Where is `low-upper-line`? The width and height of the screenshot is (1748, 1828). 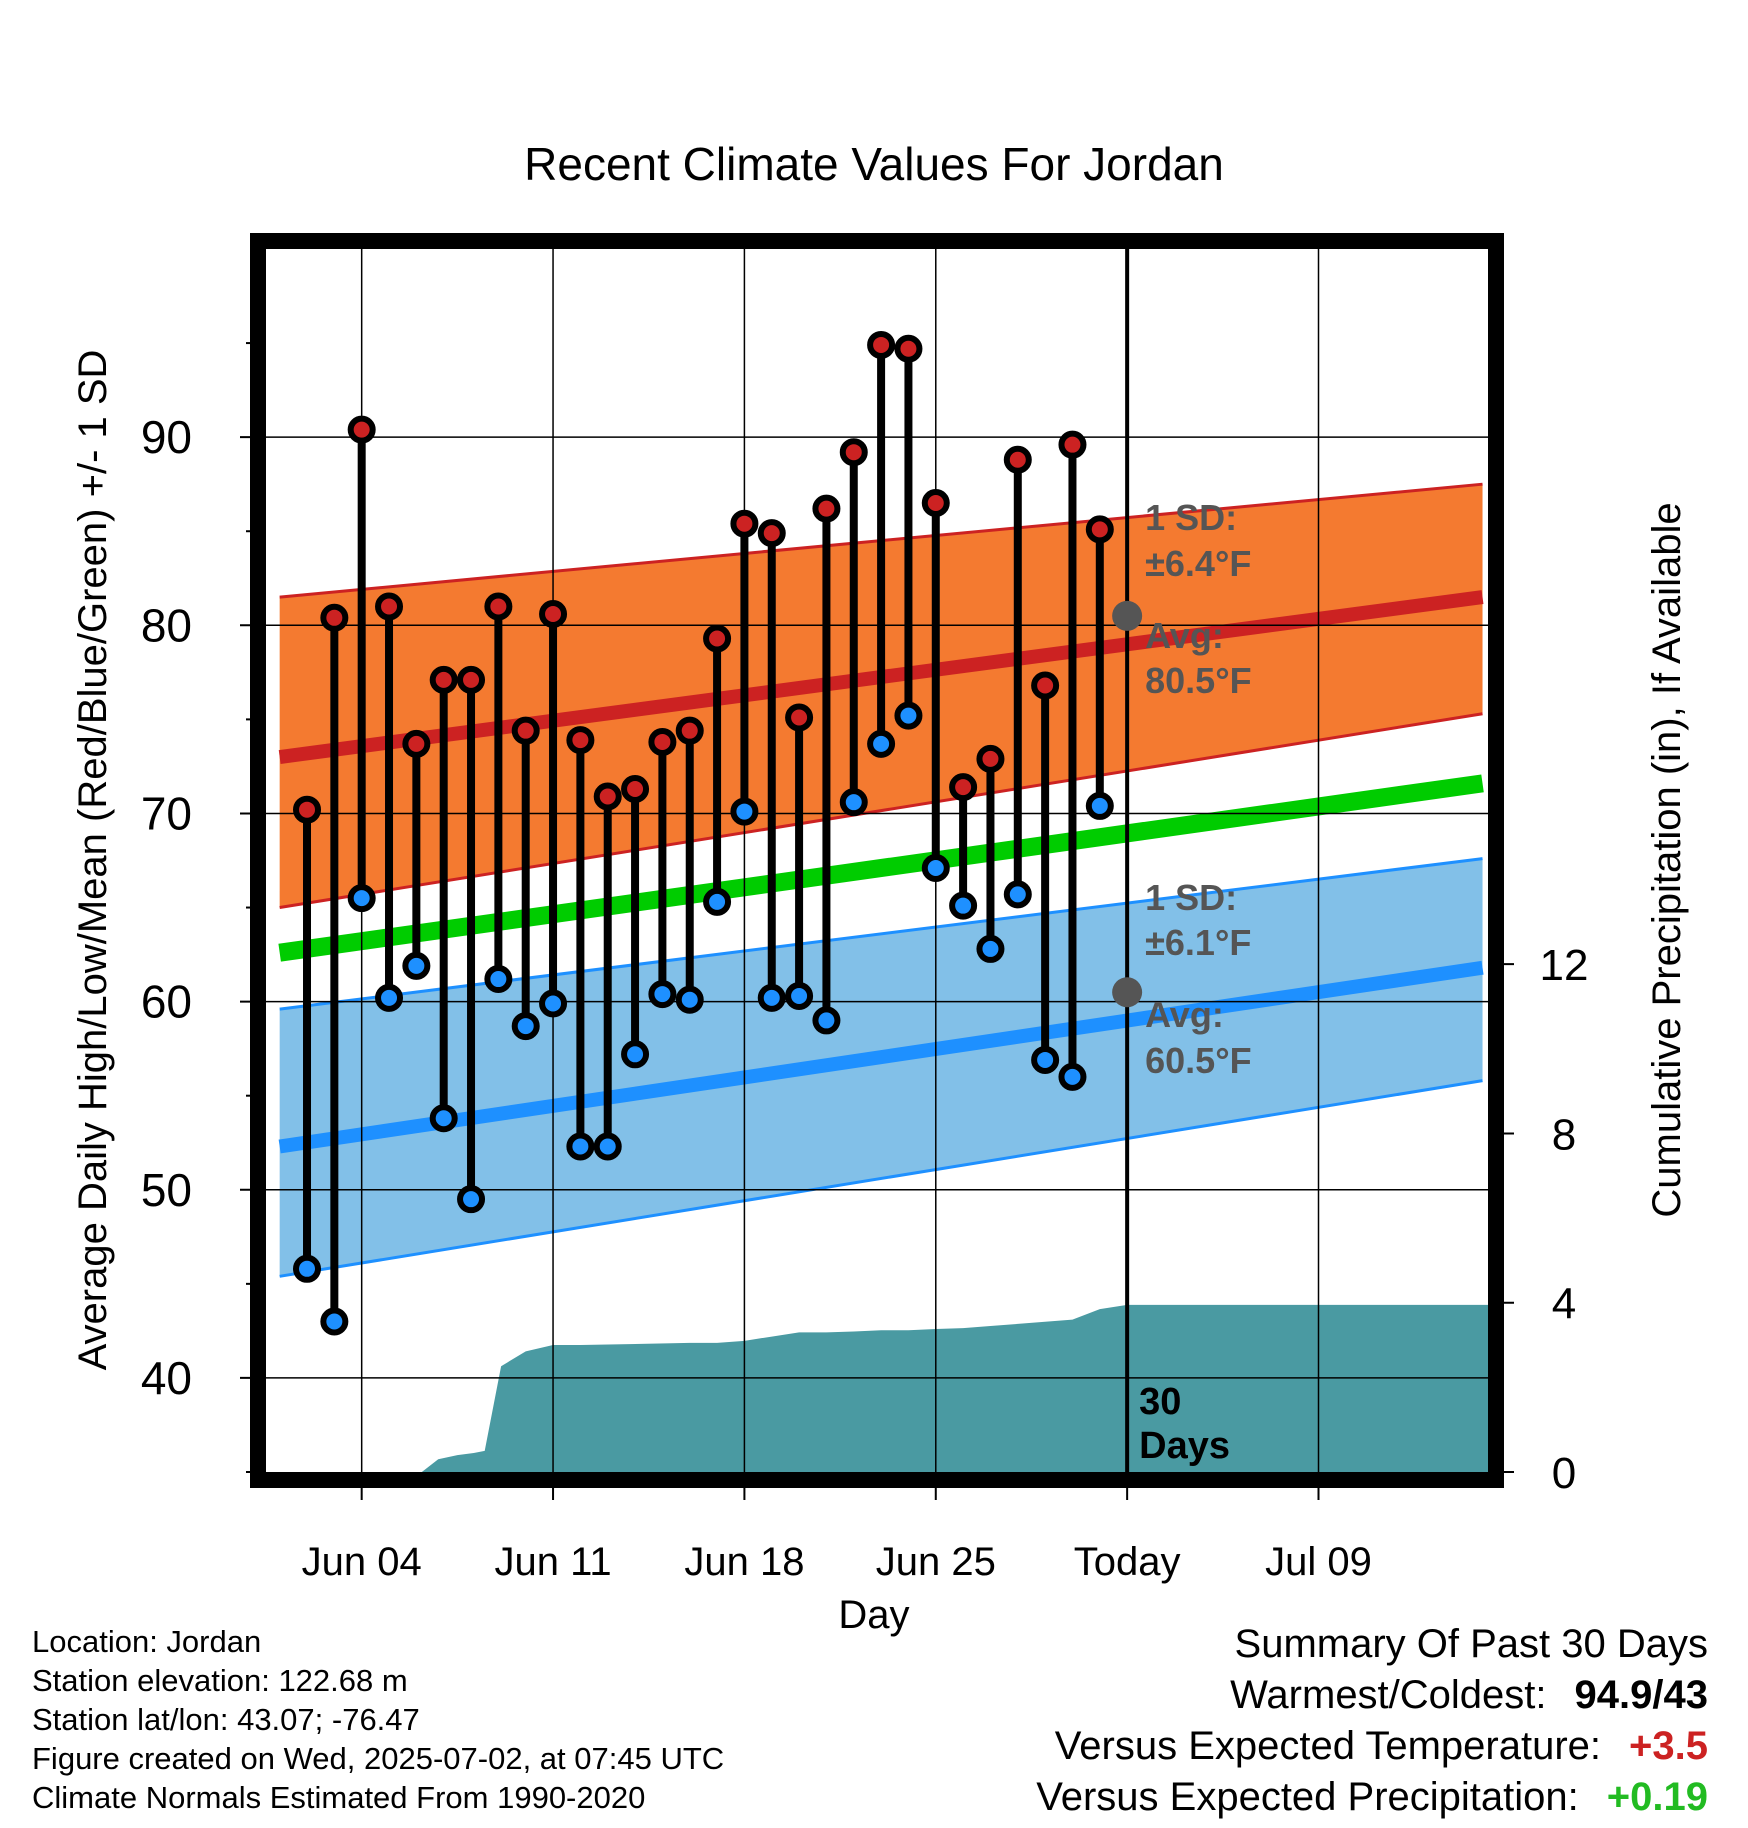 low-upper-line is located at coordinates (881, 934).